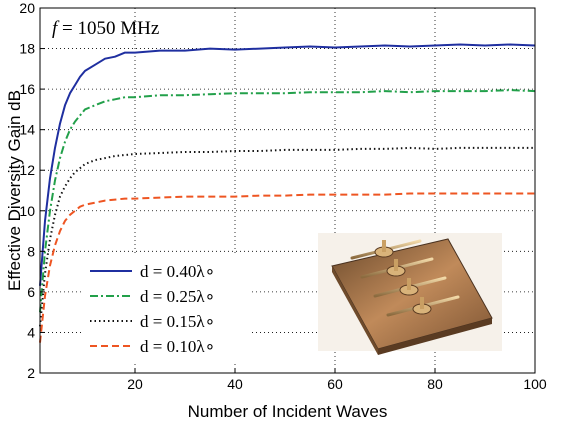  I want to click on y-axis-label: Effective Diversity Gain dB, so click(14, 190).